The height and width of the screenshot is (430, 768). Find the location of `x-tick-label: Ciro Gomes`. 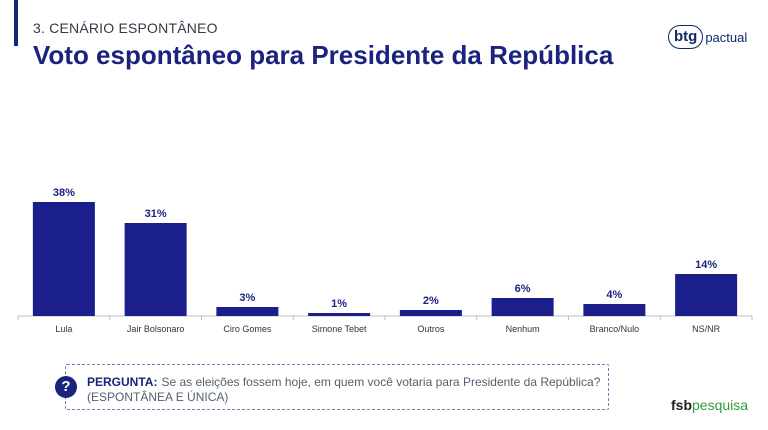

x-tick-label: Ciro Gomes is located at coordinates (247, 329).